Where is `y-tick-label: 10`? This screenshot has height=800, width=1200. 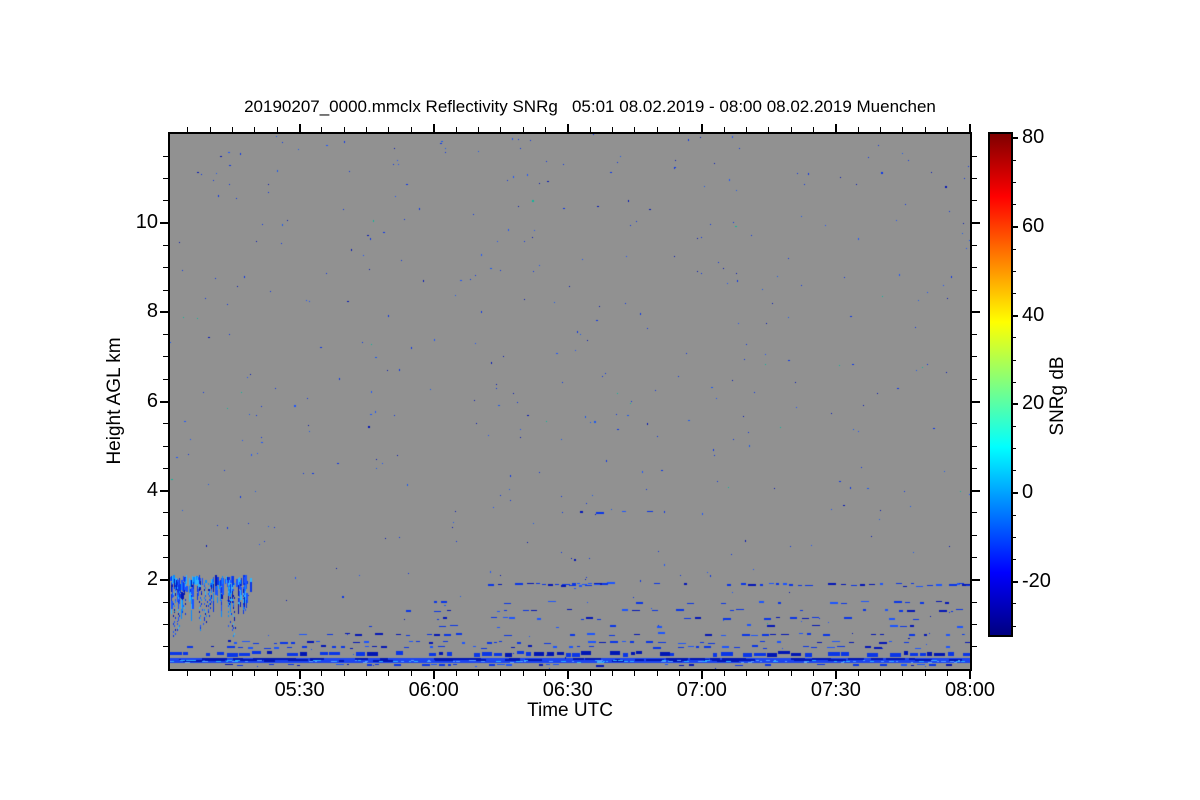 y-tick-label: 10 is located at coordinates (146, 222).